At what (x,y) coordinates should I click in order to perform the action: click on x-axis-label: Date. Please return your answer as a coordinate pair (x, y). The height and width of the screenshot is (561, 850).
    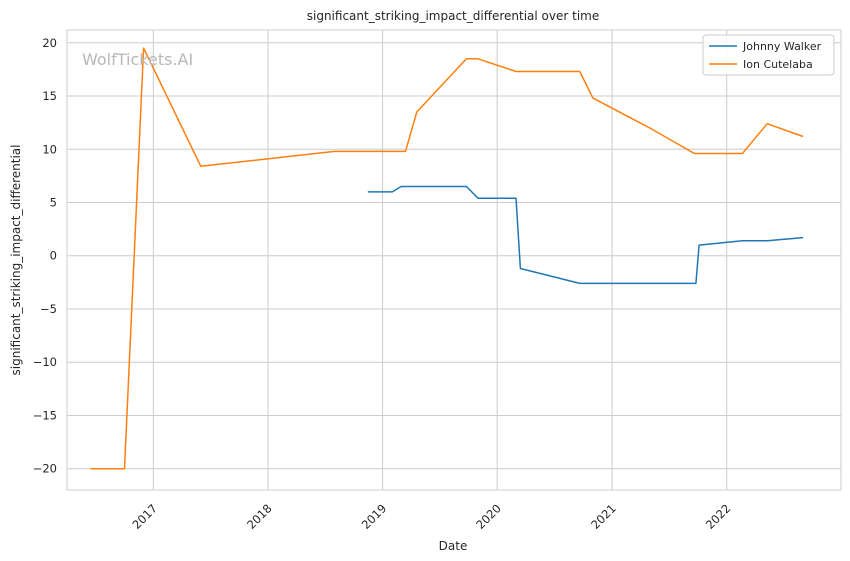
    Looking at the image, I should click on (453, 546).